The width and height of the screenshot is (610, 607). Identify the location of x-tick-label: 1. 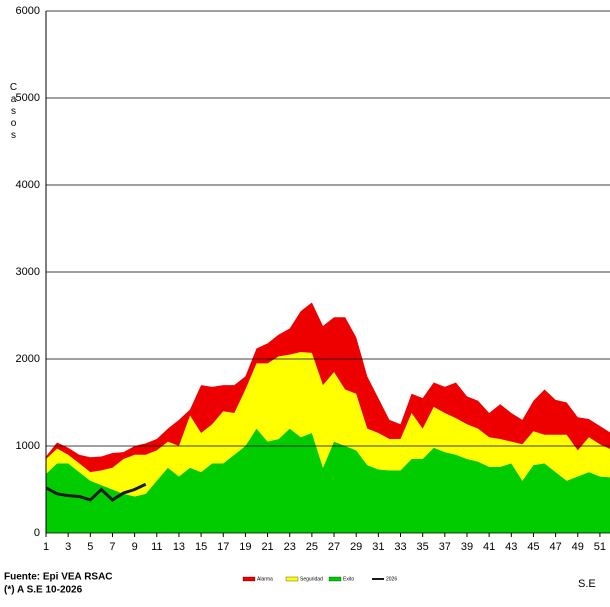
(46, 547).